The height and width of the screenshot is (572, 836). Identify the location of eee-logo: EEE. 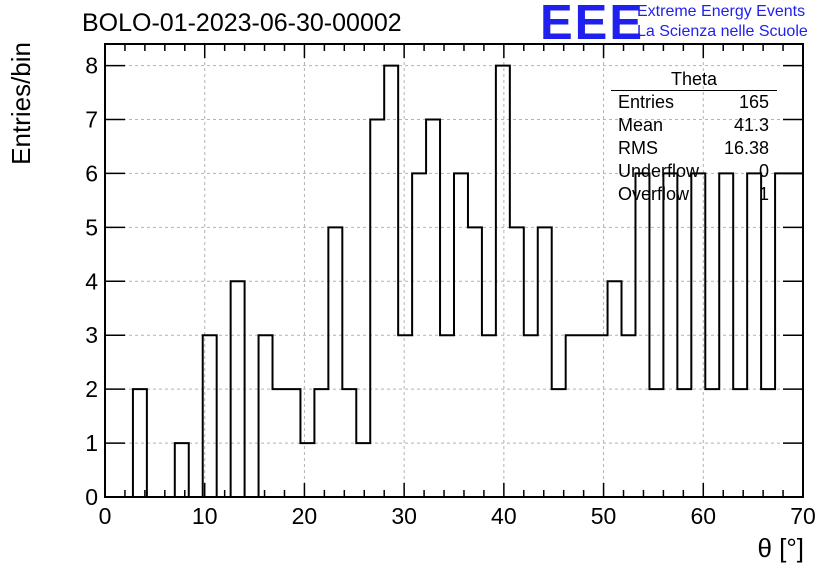
(592, 25).